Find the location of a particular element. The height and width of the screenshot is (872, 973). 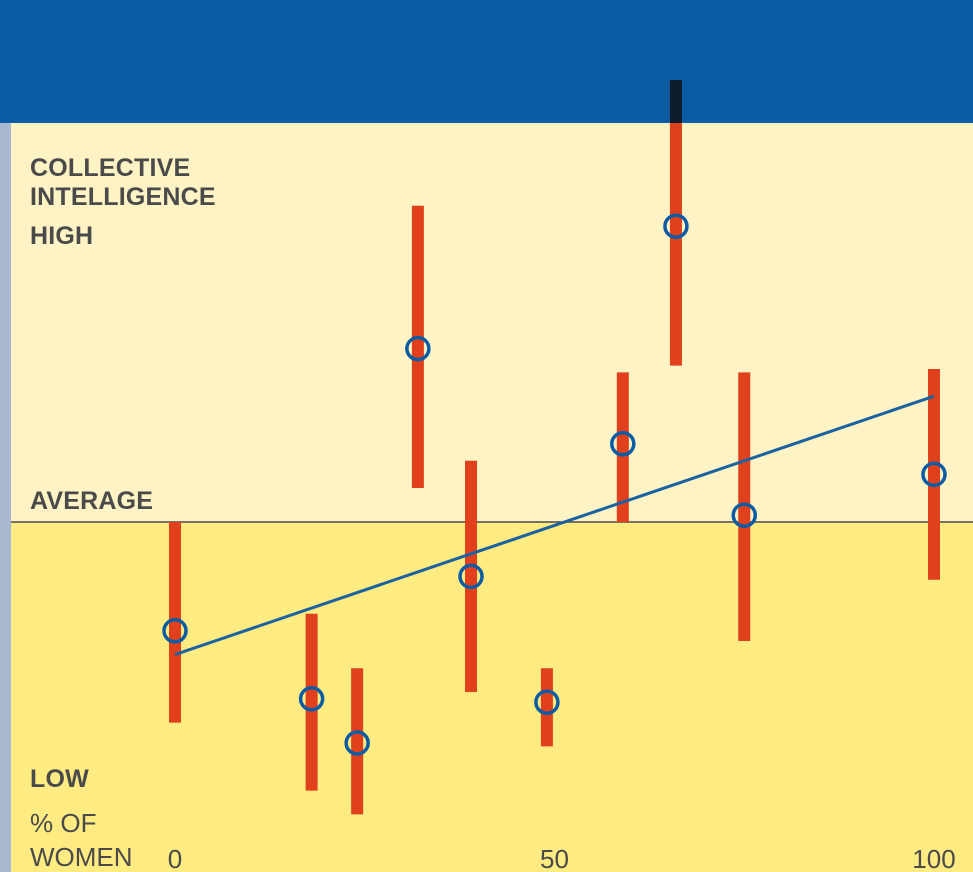

y-axis-title-line2: INTELLIGENCE is located at coordinates (123, 197).